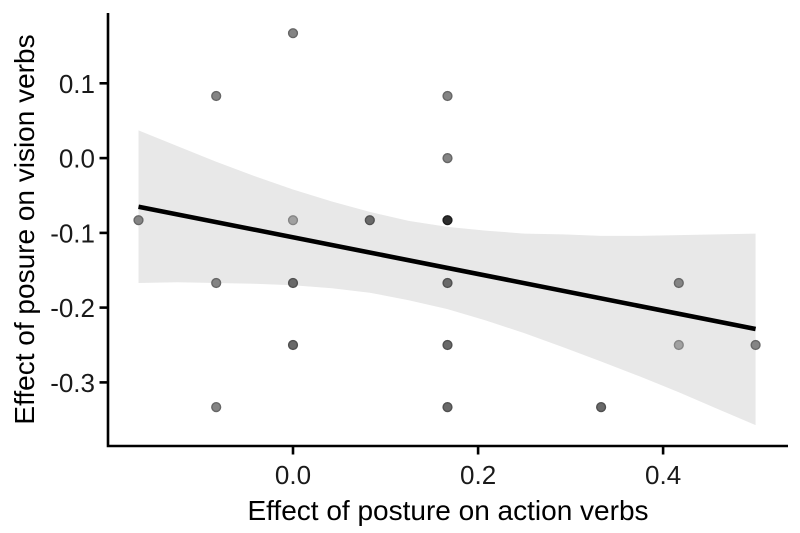 The width and height of the screenshot is (800, 533). What do you see at coordinates (24, 229) in the screenshot?
I see `y-axis-title: Effect of posure on vision verbs` at bounding box center [24, 229].